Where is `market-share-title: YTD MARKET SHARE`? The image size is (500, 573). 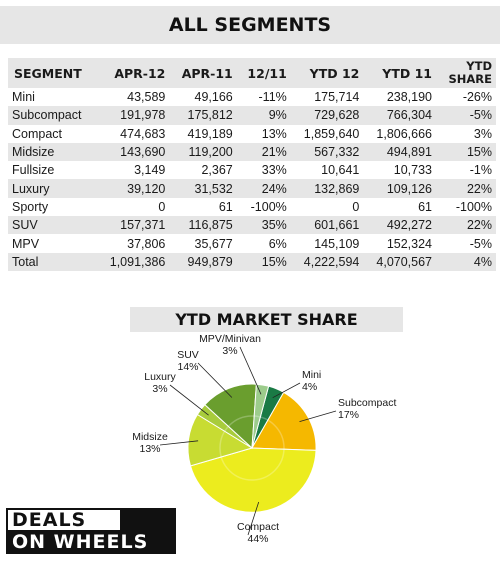 market-share-title: YTD MARKET SHARE is located at coordinates (266, 319).